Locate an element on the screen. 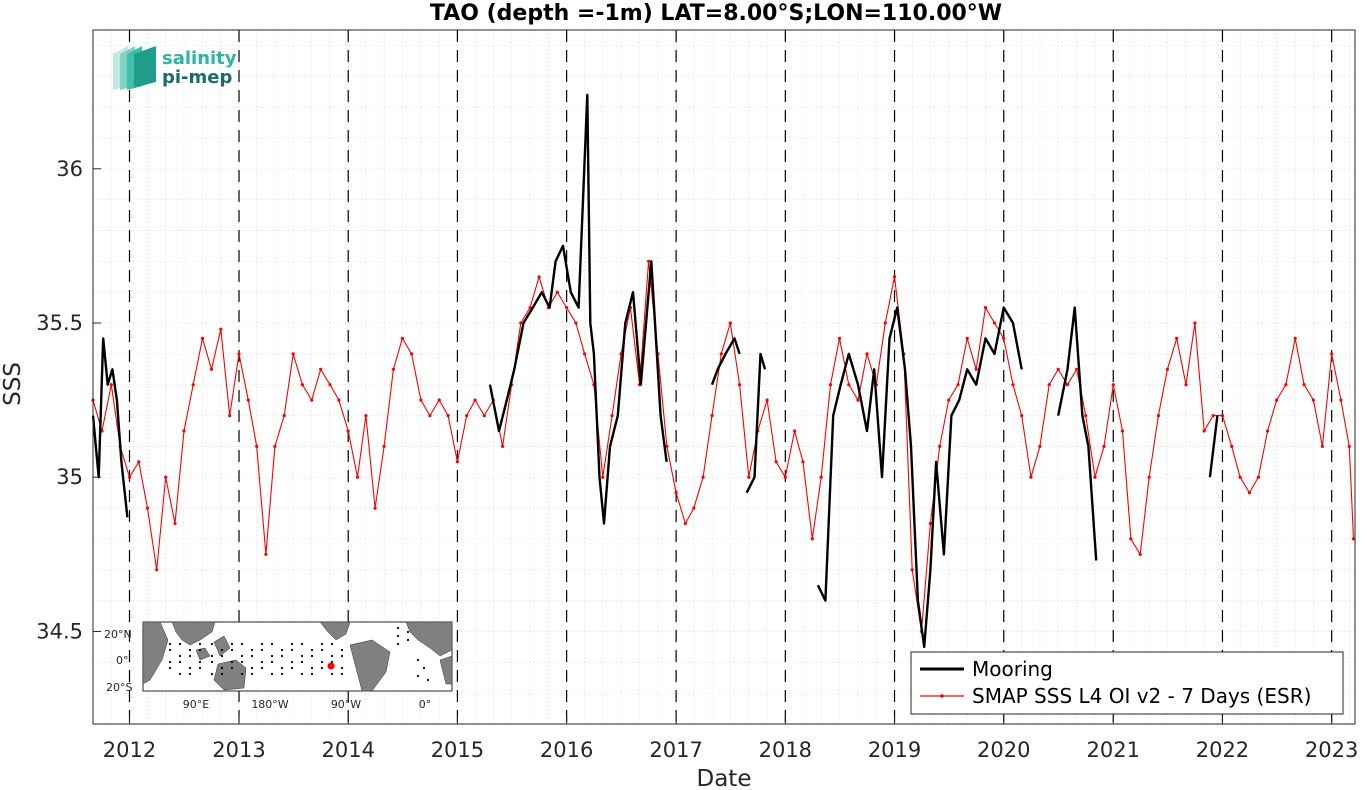 The image size is (1367, 790). pi-mep-logo: salinity pi-mep is located at coordinates (175, 68).